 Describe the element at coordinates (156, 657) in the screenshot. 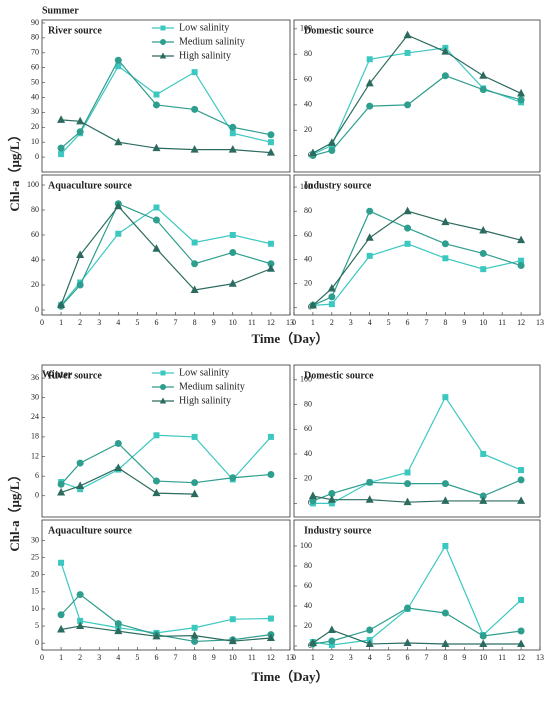

I see `x-tick-label: 6` at that location.